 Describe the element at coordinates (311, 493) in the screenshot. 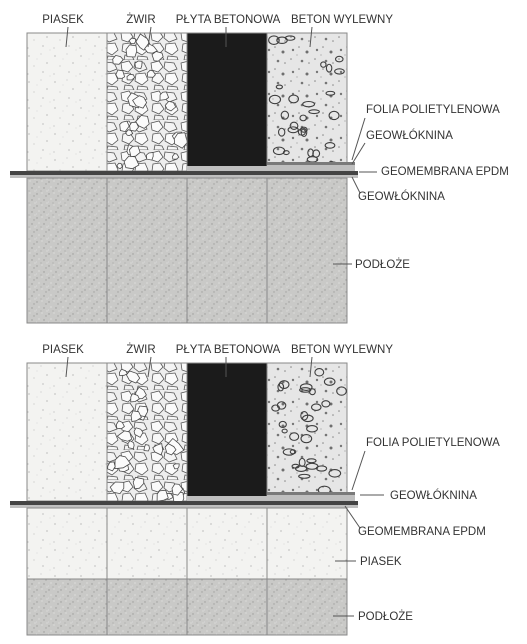

I see `foil-strip` at that location.